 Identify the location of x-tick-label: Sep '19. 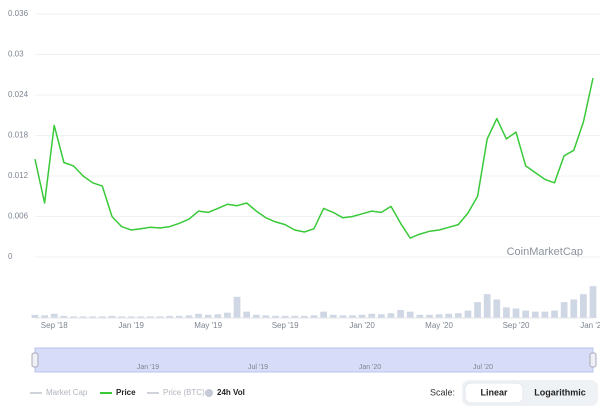
(285, 325).